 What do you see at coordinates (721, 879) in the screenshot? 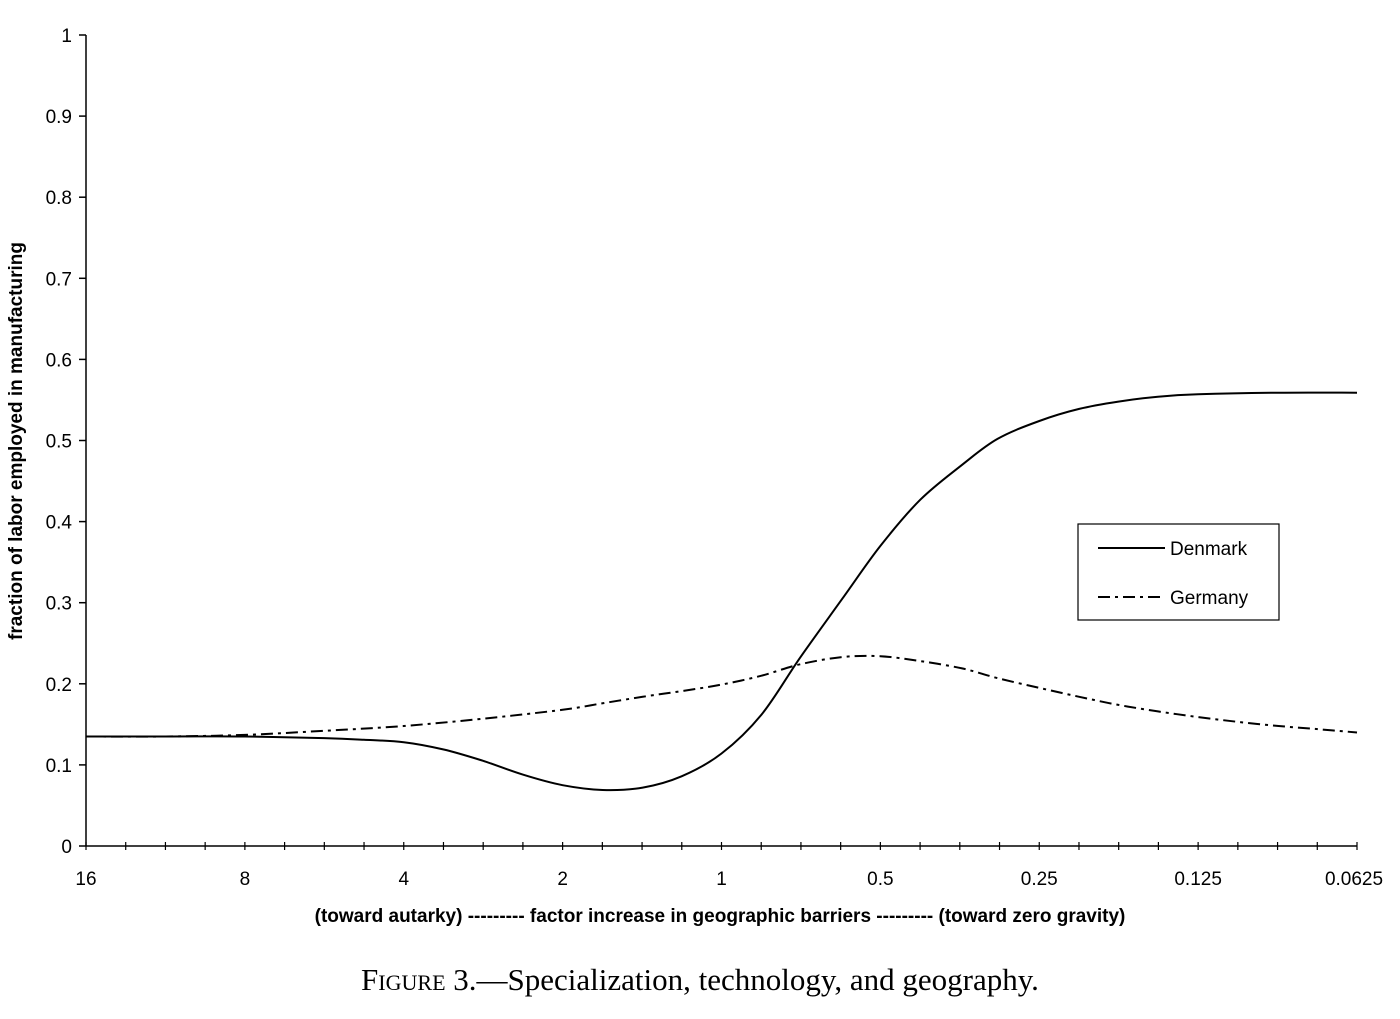
I see `x-tick-label: 1` at bounding box center [721, 879].